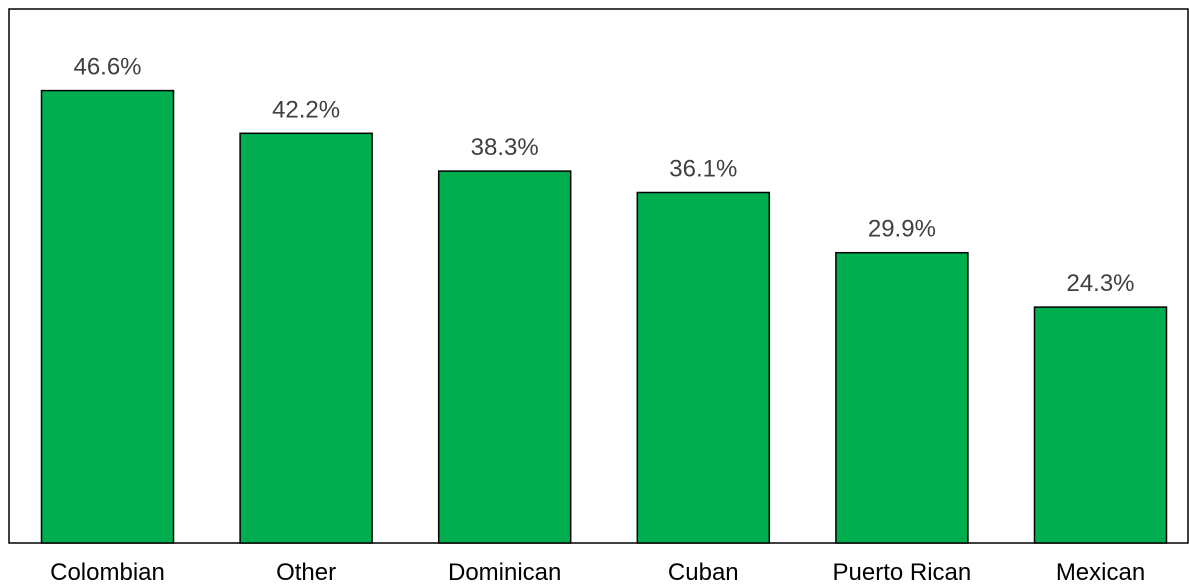 This screenshot has width=1189, height=585. What do you see at coordinates (902, 397) in the screenshot?
I see `bar-puerto-rican` at bounding box center [902, 397].